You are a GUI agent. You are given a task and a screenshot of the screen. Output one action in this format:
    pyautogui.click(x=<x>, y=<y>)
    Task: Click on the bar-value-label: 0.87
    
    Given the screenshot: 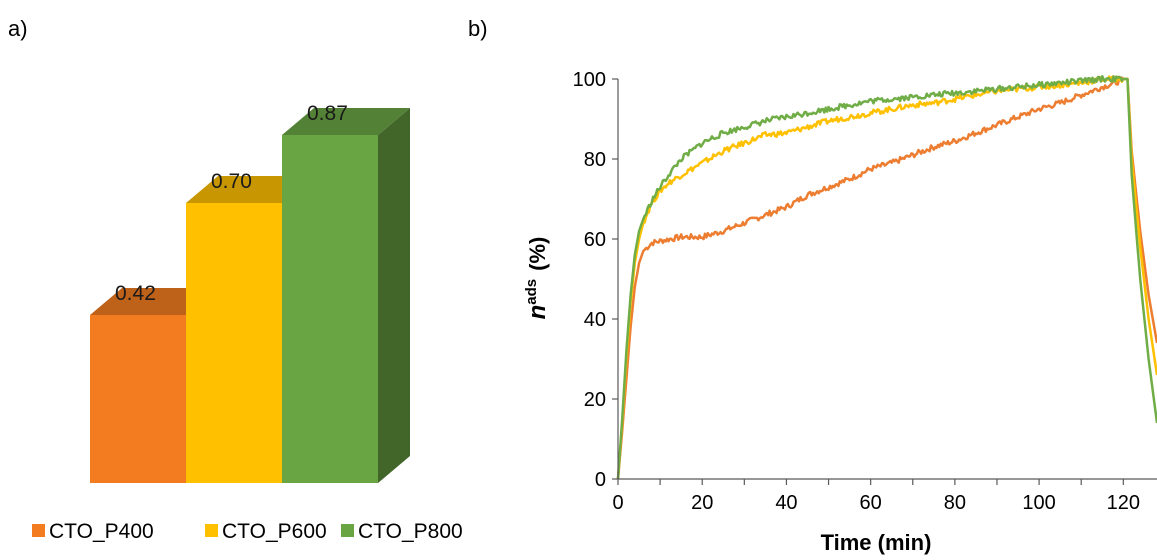 What is the action you would take?
    pyautogui.click(x=327, y=113)
    